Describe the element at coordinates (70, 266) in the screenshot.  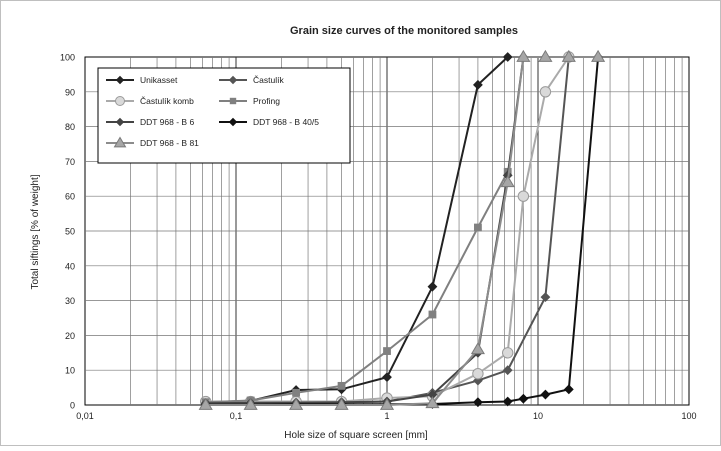
I see `y-tick-label: 40` at that location.